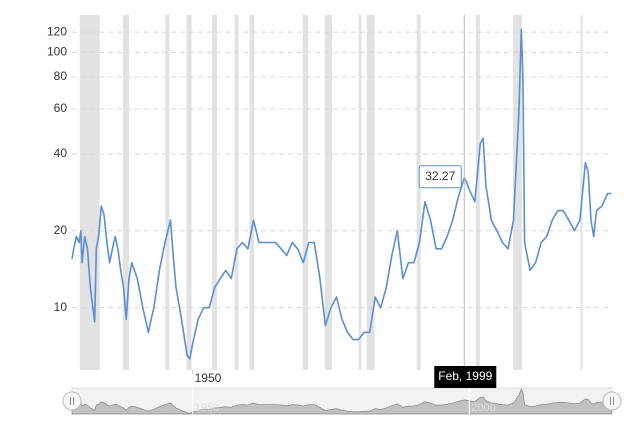  Describe the element at coordinates (341, 401) in the screenshot. I see `navigator-area` at that location.